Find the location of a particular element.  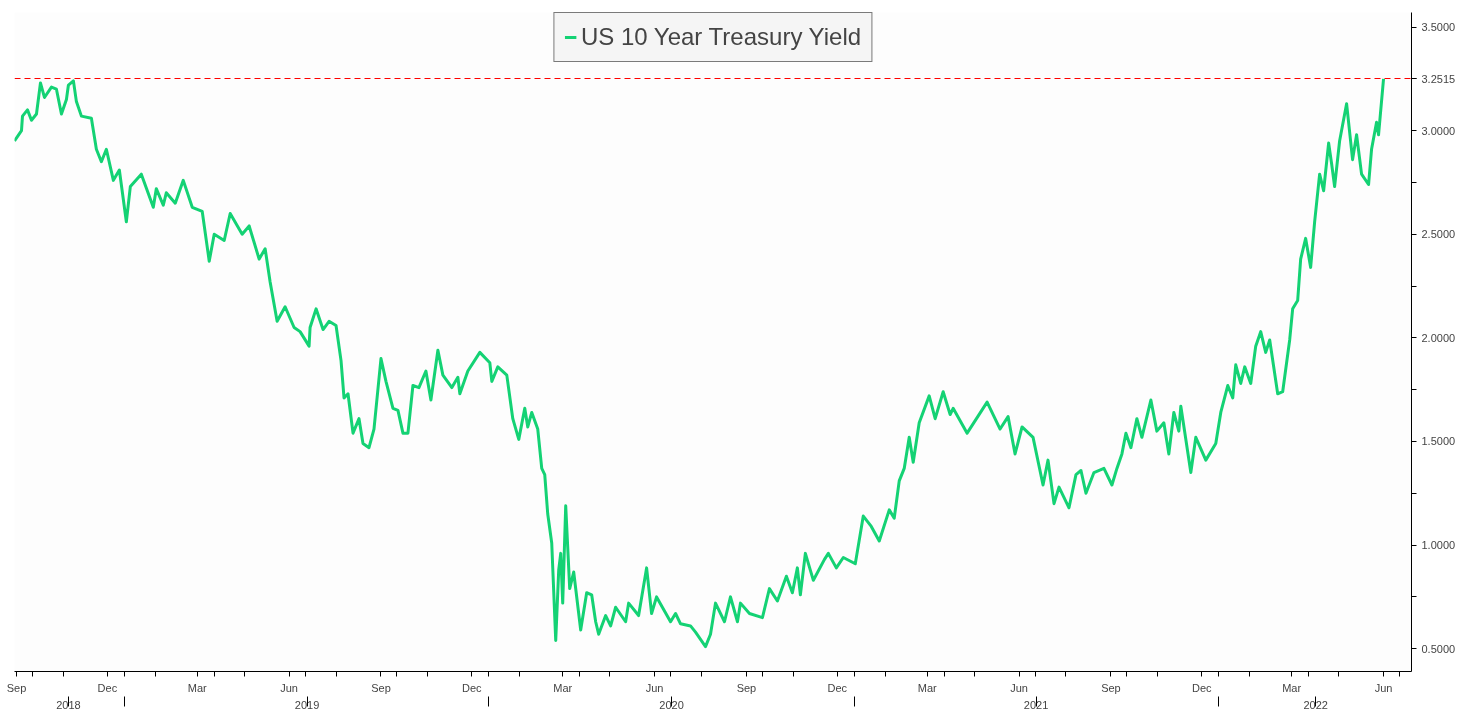

x2-tick-label: 2019 is located at coordinates (307, 704).